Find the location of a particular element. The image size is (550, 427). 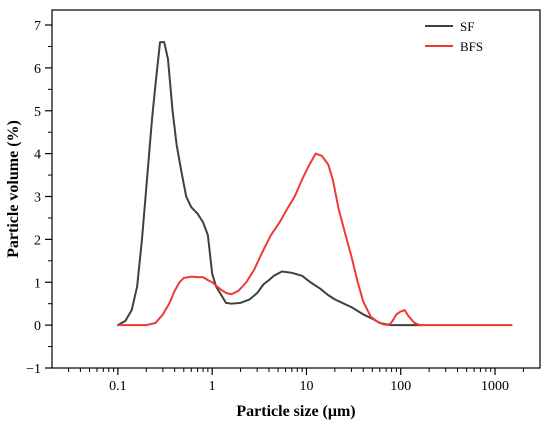

x-axis: 0.1 1 10 100 1000 is located at coordinates (296, 381).